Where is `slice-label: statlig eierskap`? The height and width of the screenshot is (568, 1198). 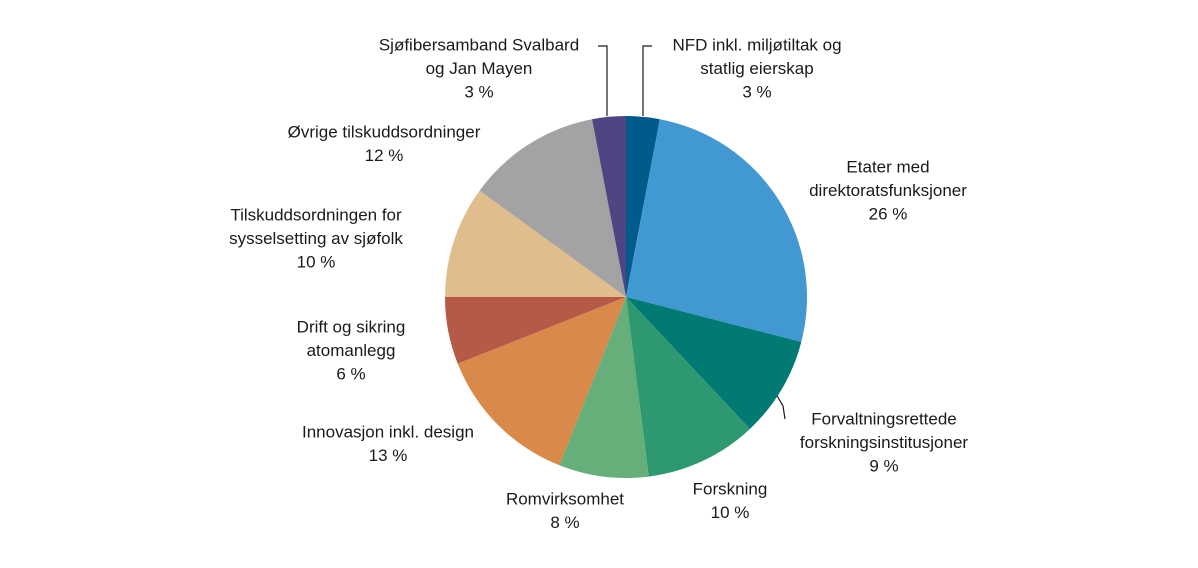 slice-label: statlig eierskap is located at coordinates (756, 68).